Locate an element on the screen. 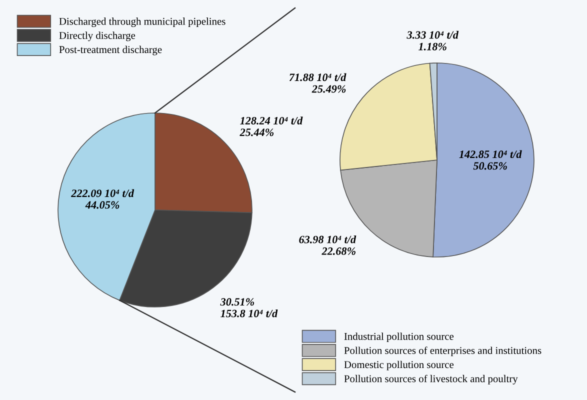 This screenshot has width=587, height=400. legend-label: Discharged through municipal pipelines is located at coordinates (142, 23).